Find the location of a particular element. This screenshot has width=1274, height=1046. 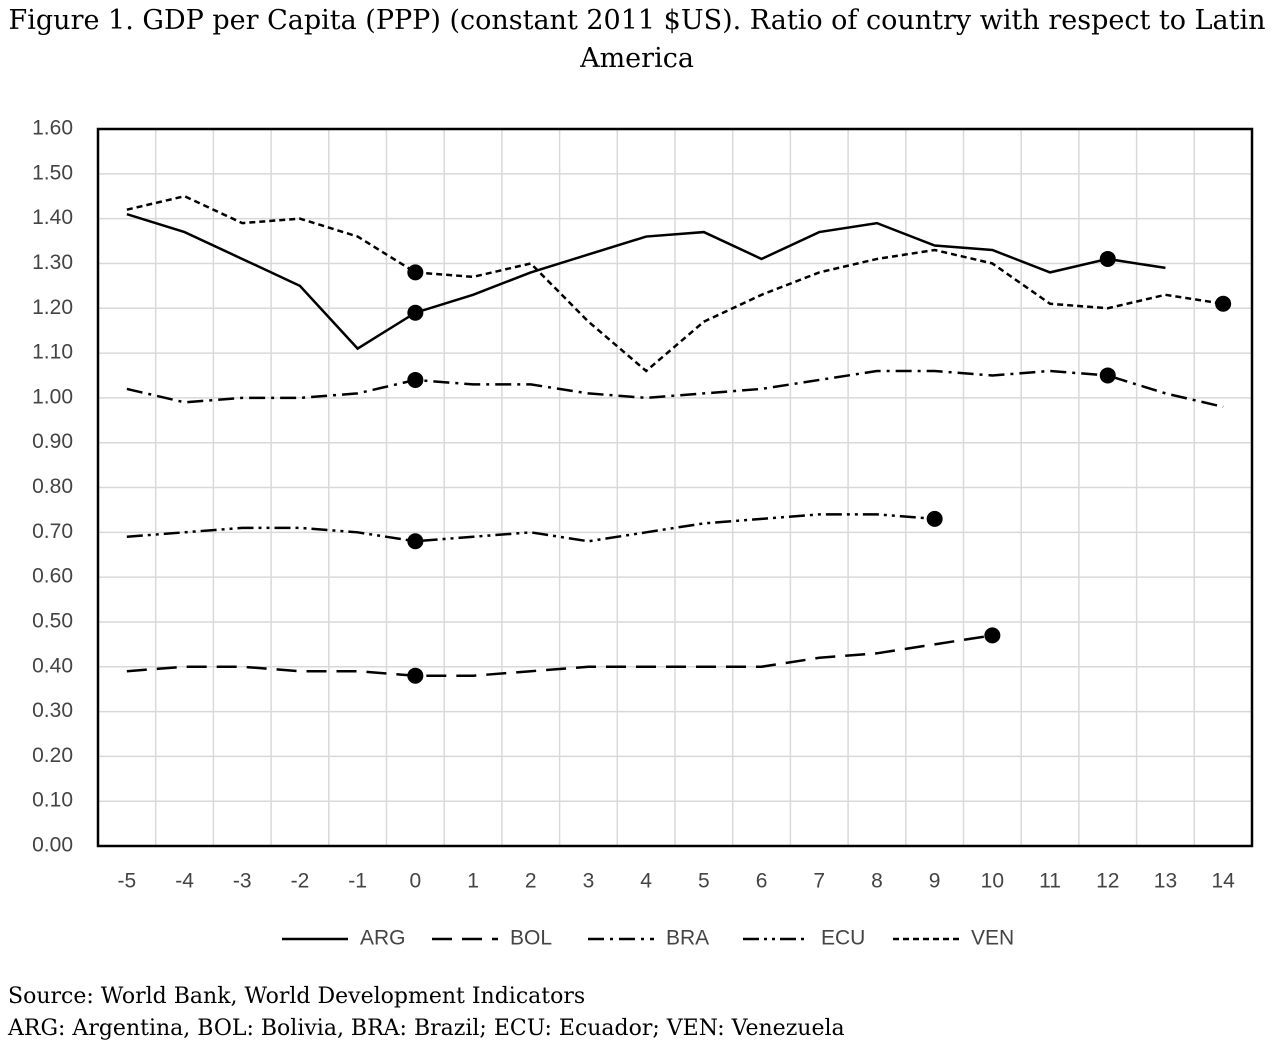

x-tick-label: 2 is located at coordinates (531, 881).